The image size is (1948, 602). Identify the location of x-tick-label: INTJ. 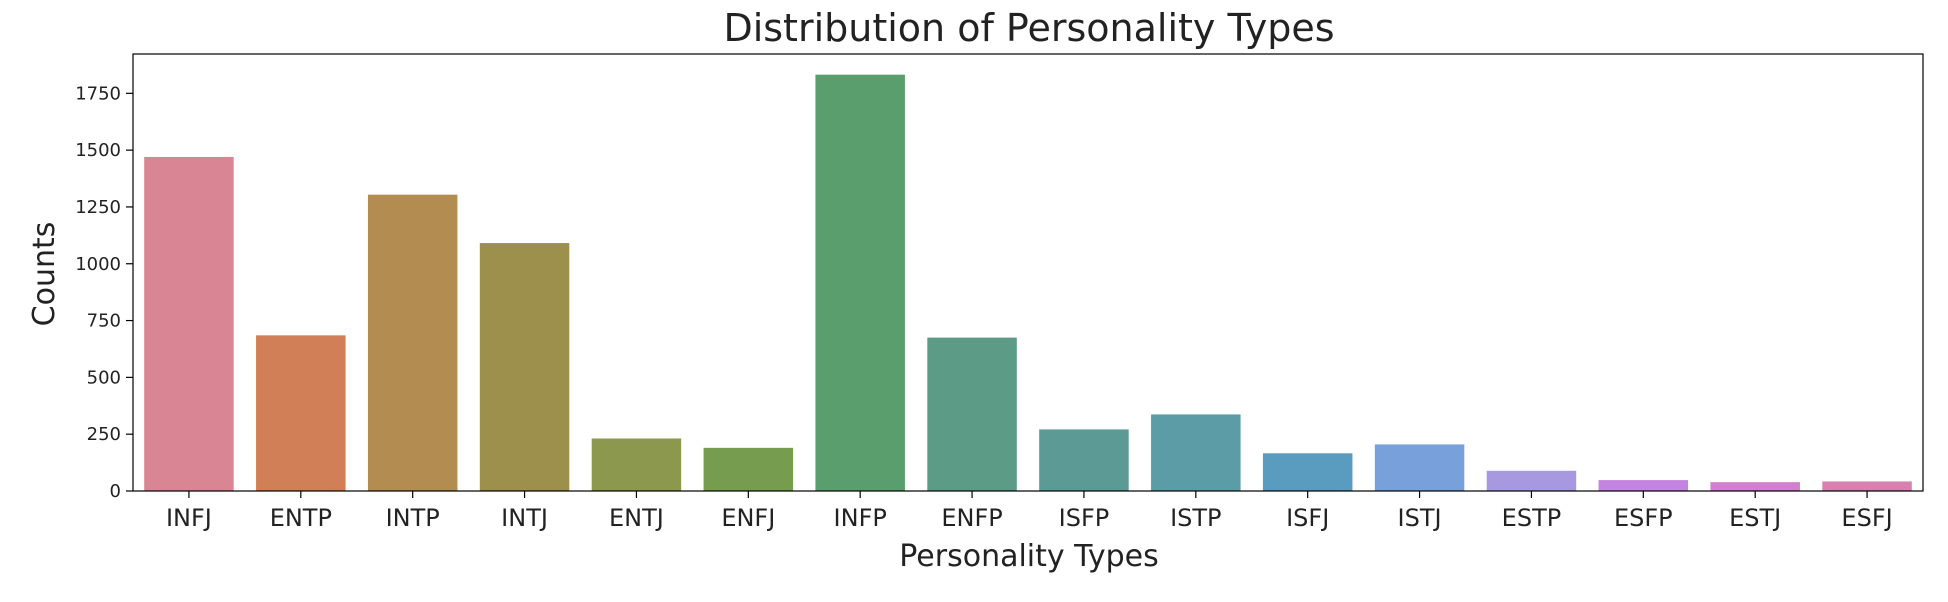
(524, 518).